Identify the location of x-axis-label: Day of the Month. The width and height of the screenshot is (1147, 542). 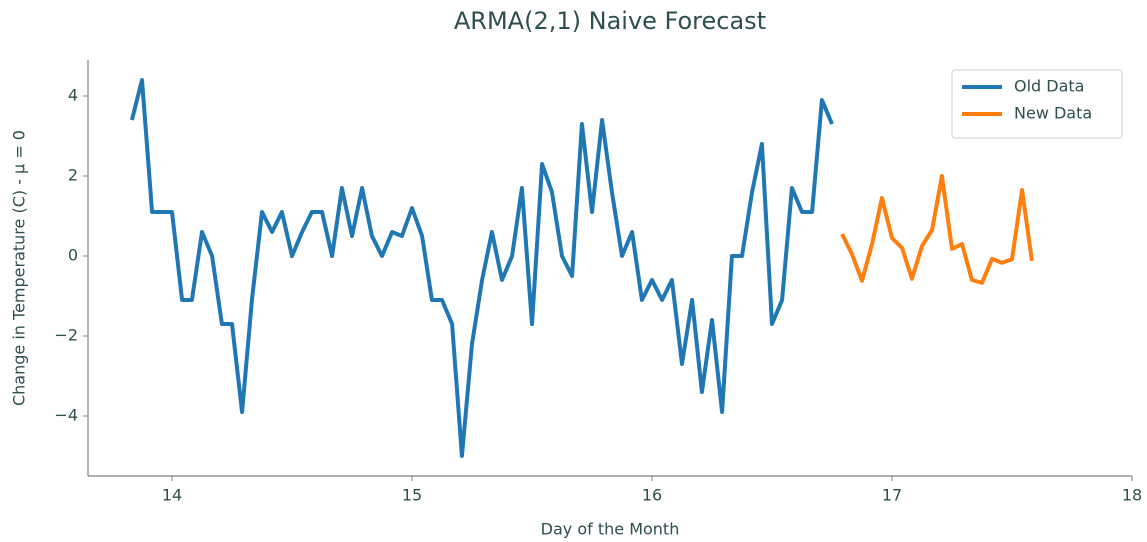
(610, 529).